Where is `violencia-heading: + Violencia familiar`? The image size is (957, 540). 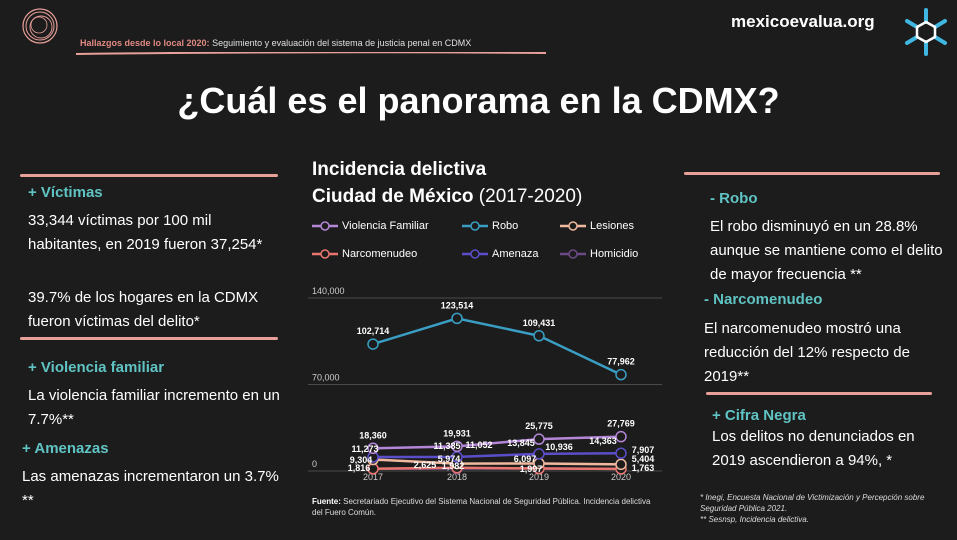
violencia-heading: + Violencia familiar is located at coordinates (96, 367).